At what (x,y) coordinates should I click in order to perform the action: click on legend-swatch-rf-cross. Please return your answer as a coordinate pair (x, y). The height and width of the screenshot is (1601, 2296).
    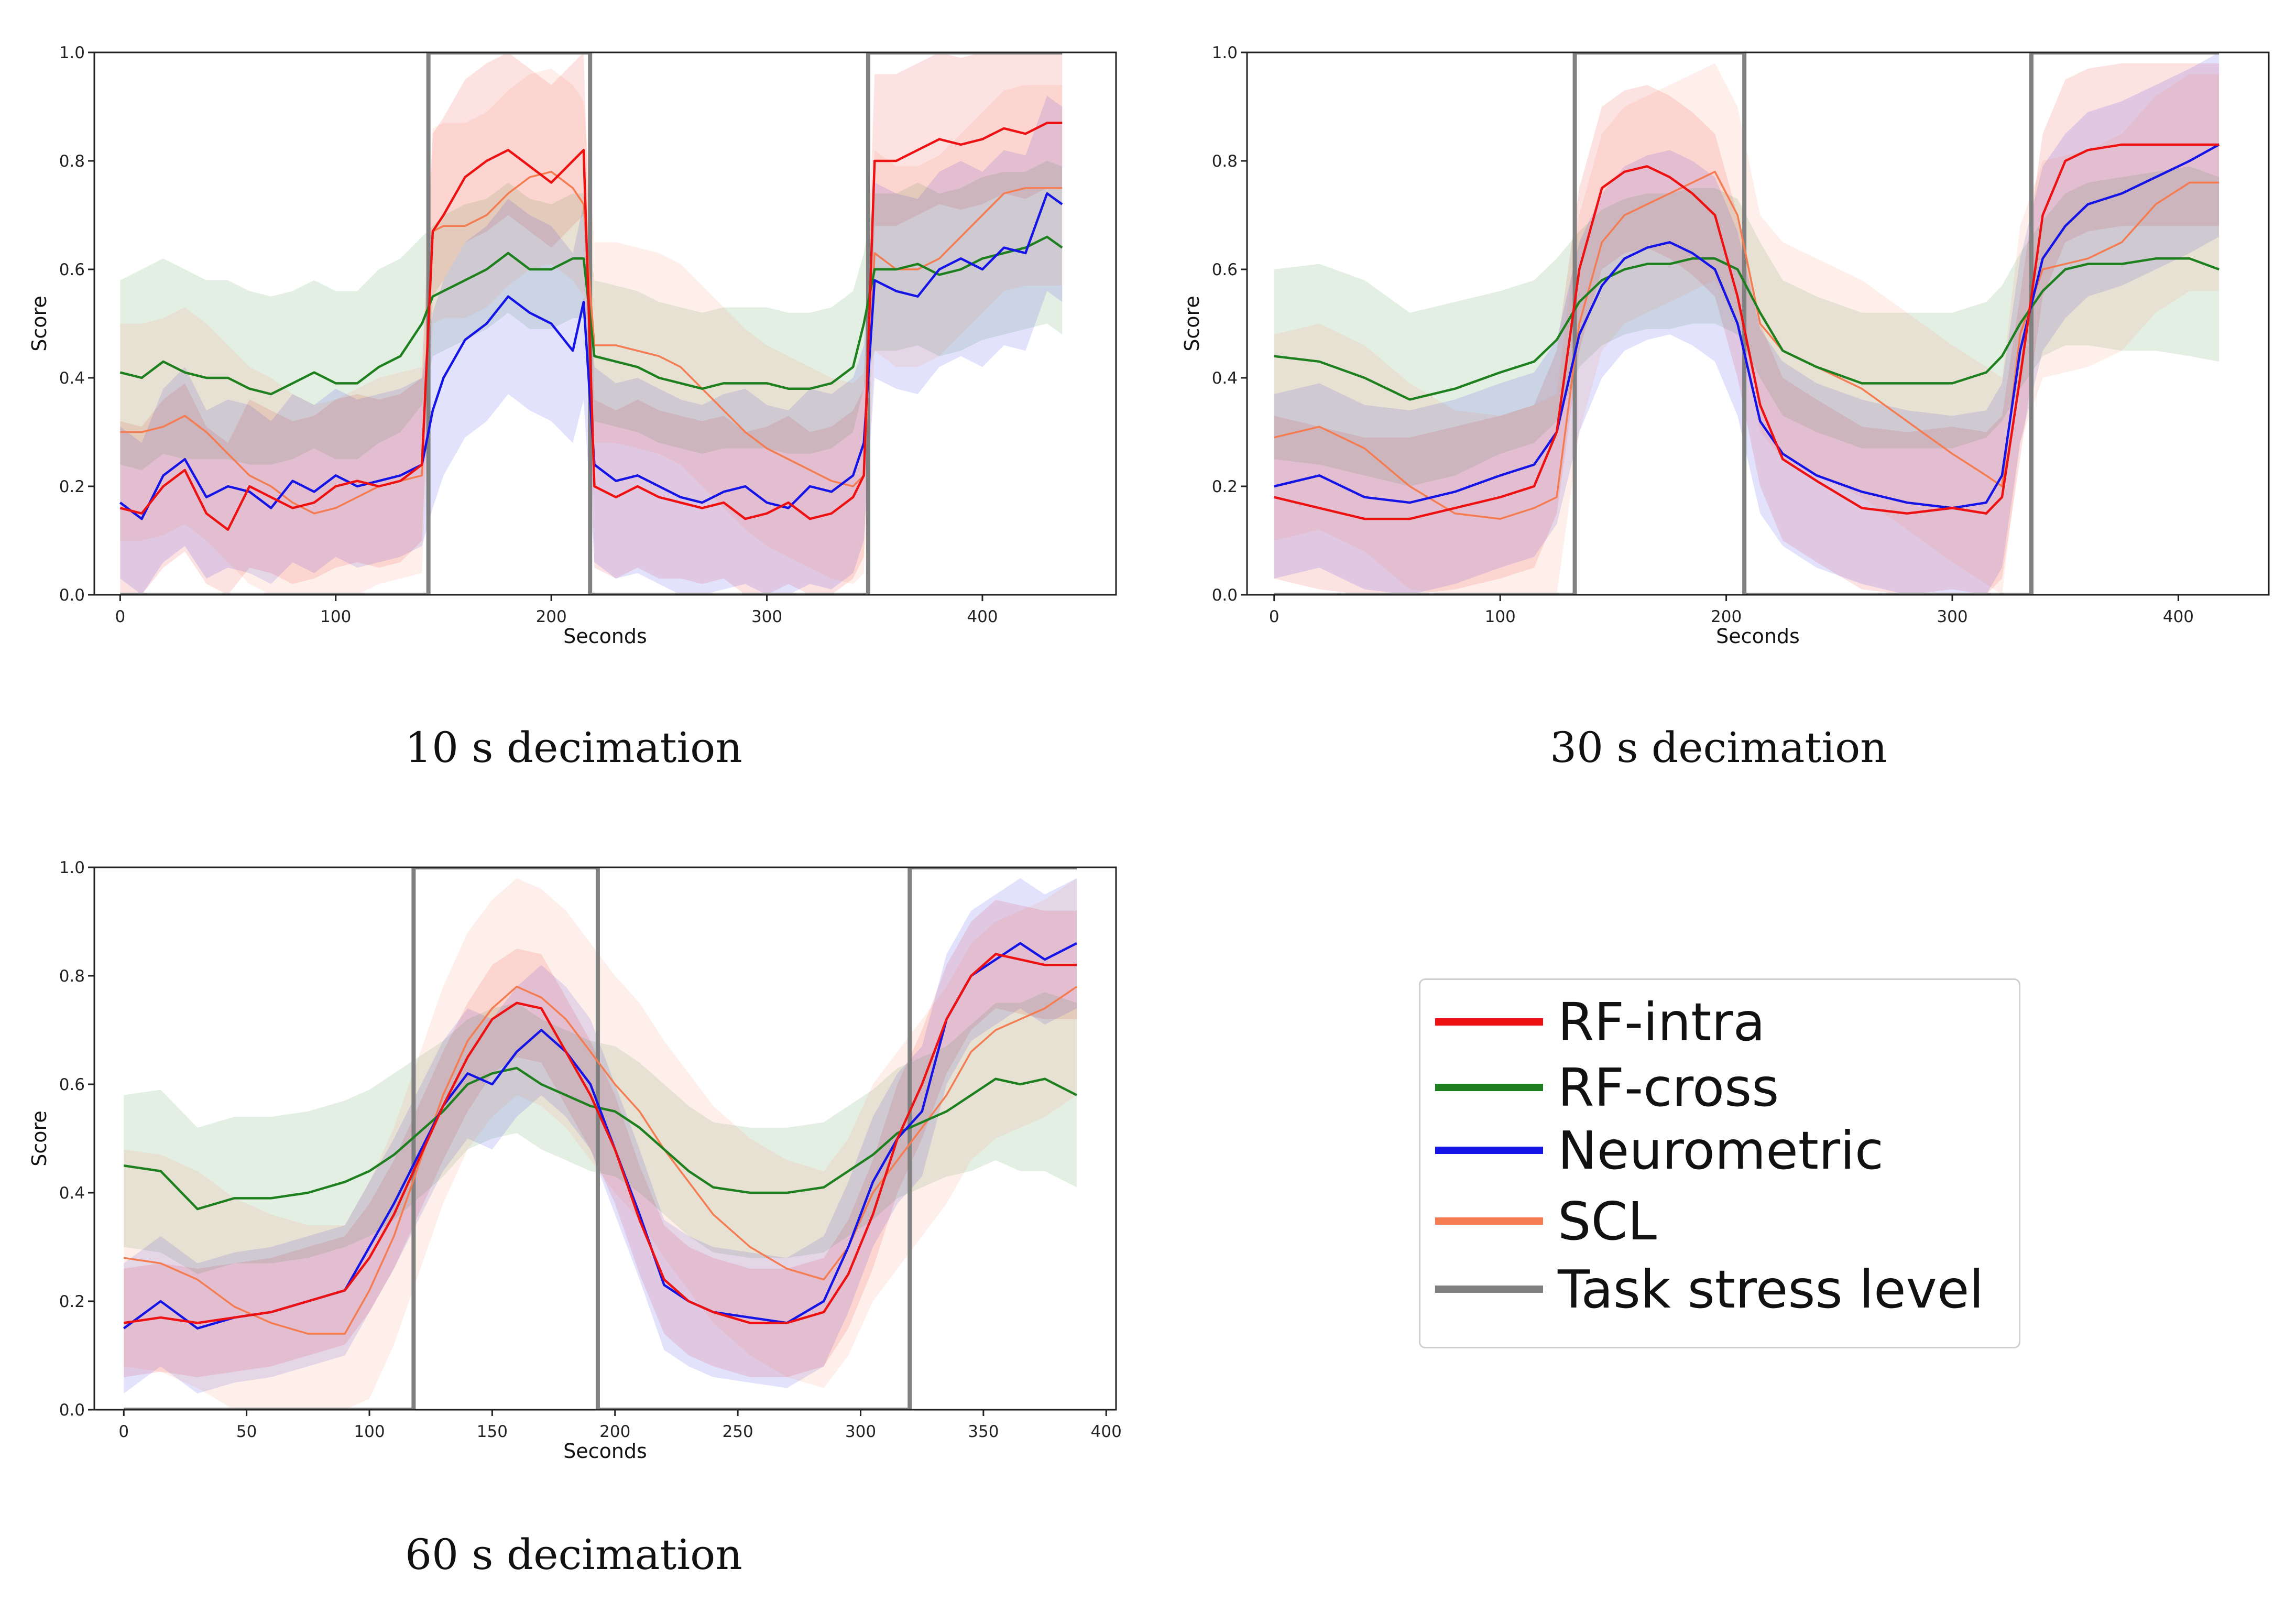
    Looking at the image, I should click on (1489, 1087).